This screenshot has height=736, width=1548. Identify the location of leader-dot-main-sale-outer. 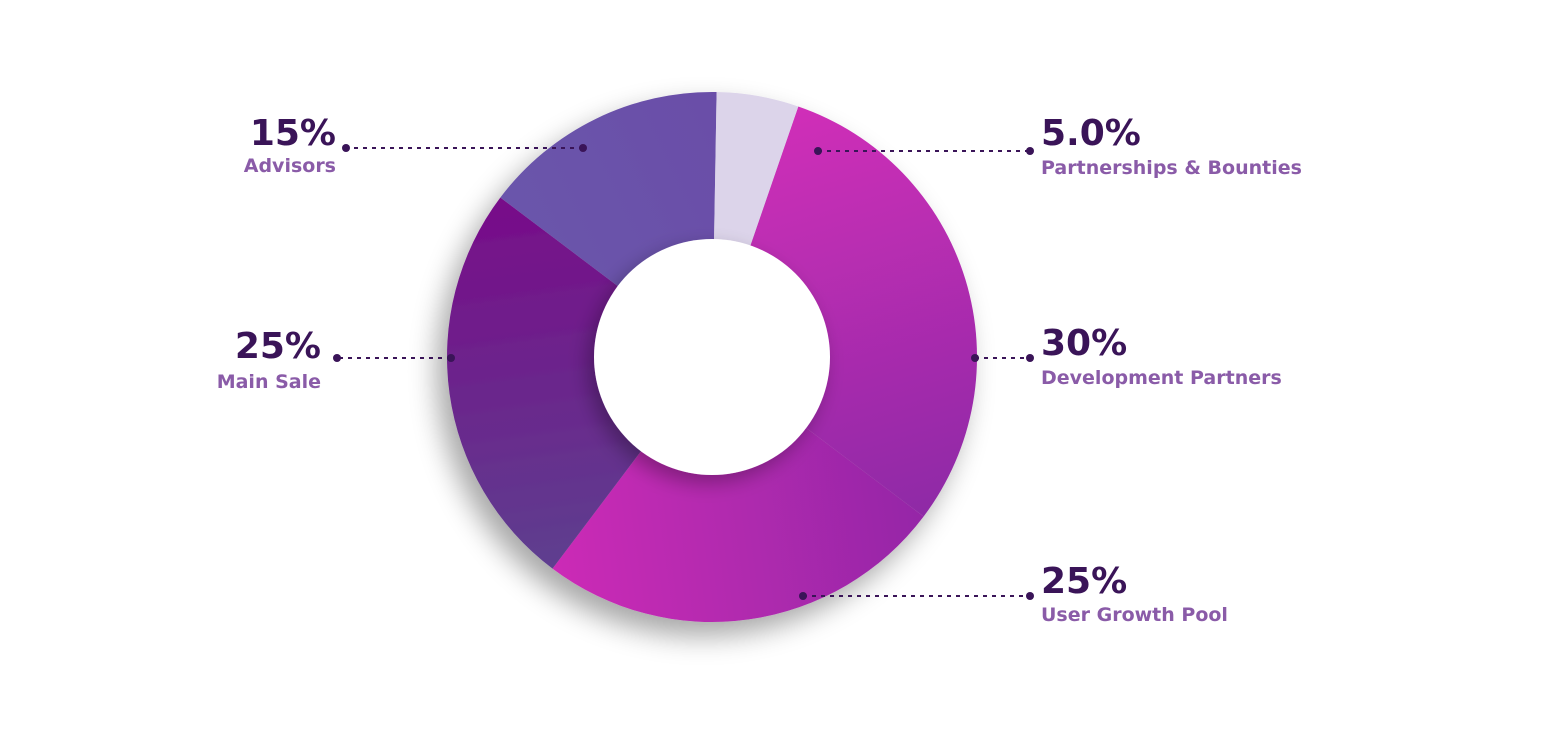
(337, 358).